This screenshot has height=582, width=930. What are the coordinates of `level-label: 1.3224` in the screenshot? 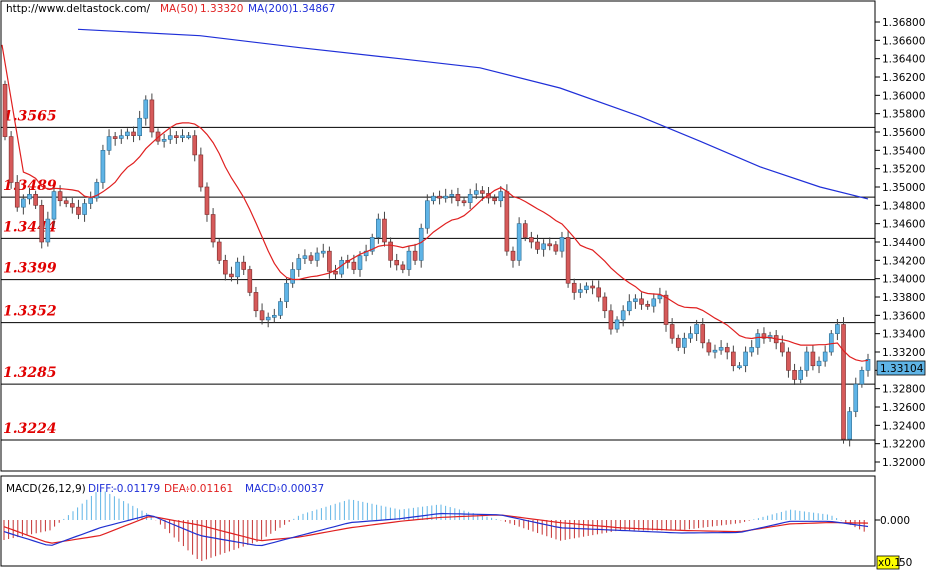 It's located at (30, 429).